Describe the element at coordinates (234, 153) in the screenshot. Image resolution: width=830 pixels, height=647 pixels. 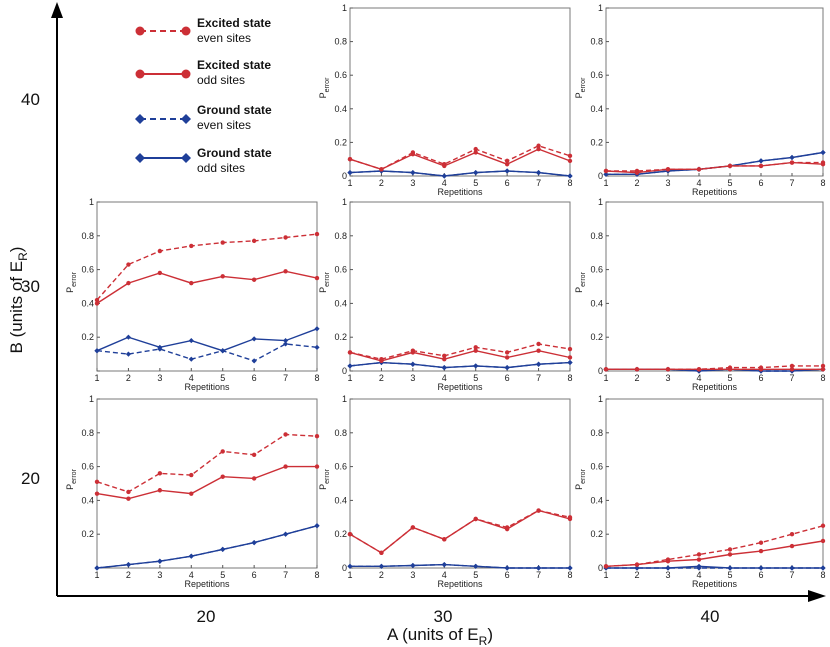
I see `legend-title-ground-odd: Ground state` at that location.